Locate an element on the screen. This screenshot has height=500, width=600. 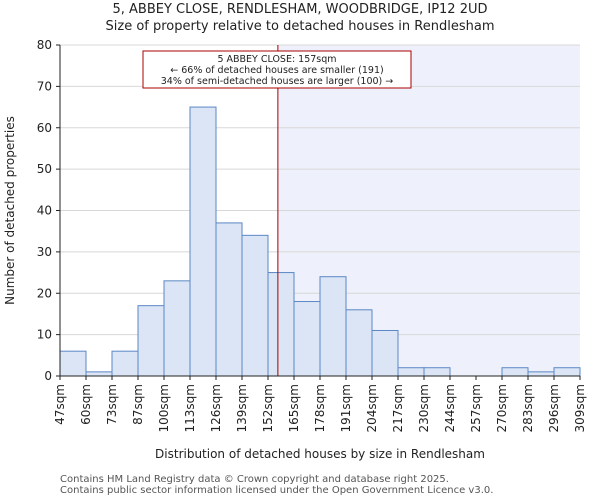
y-tick-label: 40 is located at coordinates (44, 211).